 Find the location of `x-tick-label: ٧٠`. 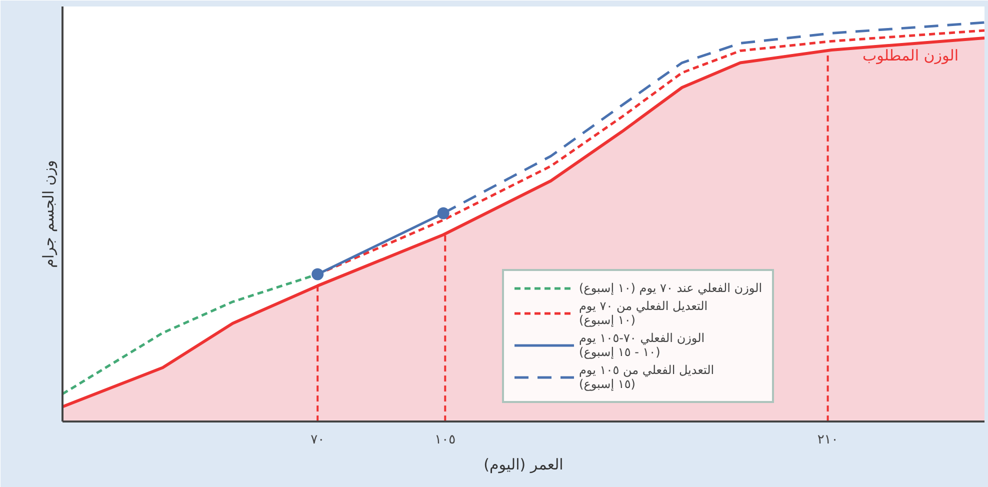

x-tick-label: ٧٠ is located at coordinates (317, 440).